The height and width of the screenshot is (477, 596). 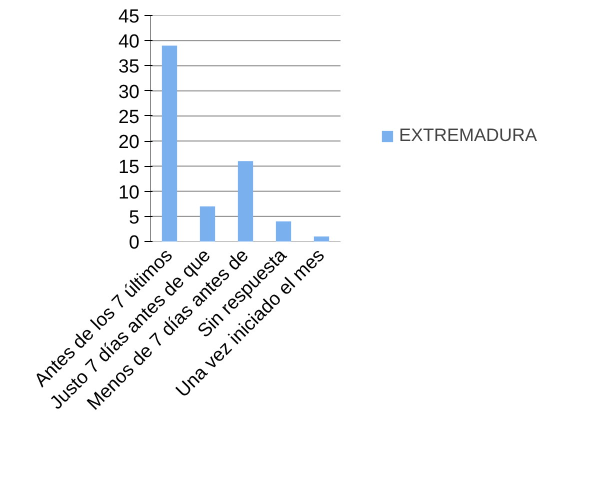 I want to click on y-tick-label: 15, so click(x=129, y=167).